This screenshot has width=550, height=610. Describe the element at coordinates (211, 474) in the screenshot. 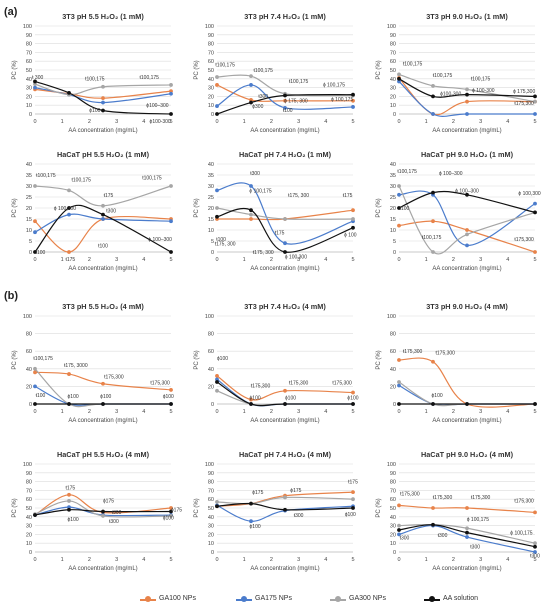

I see `y-tick-label: 90` at that location.